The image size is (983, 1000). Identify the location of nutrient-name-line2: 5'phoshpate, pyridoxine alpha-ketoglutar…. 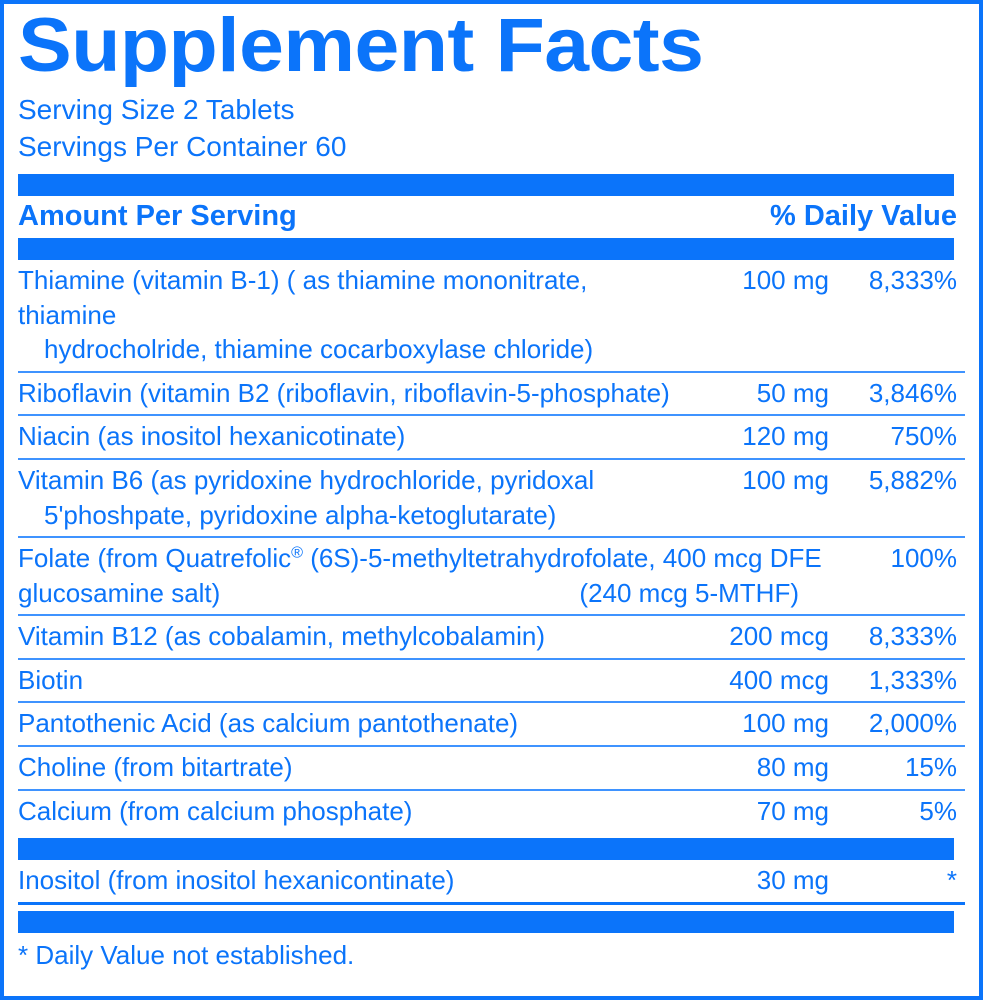
(300, 514).